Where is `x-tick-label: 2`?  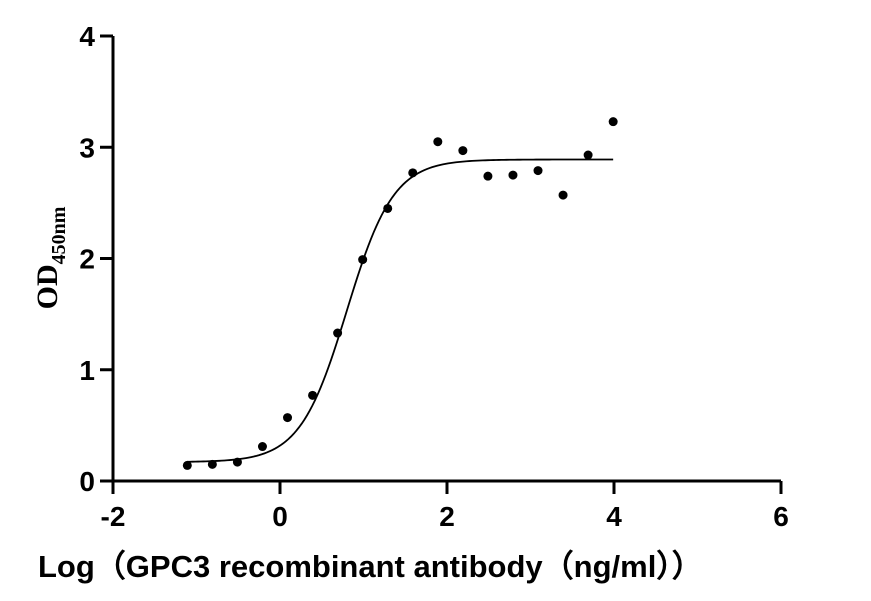
x-tick-label: 2 is located at coordinates (447, 516).